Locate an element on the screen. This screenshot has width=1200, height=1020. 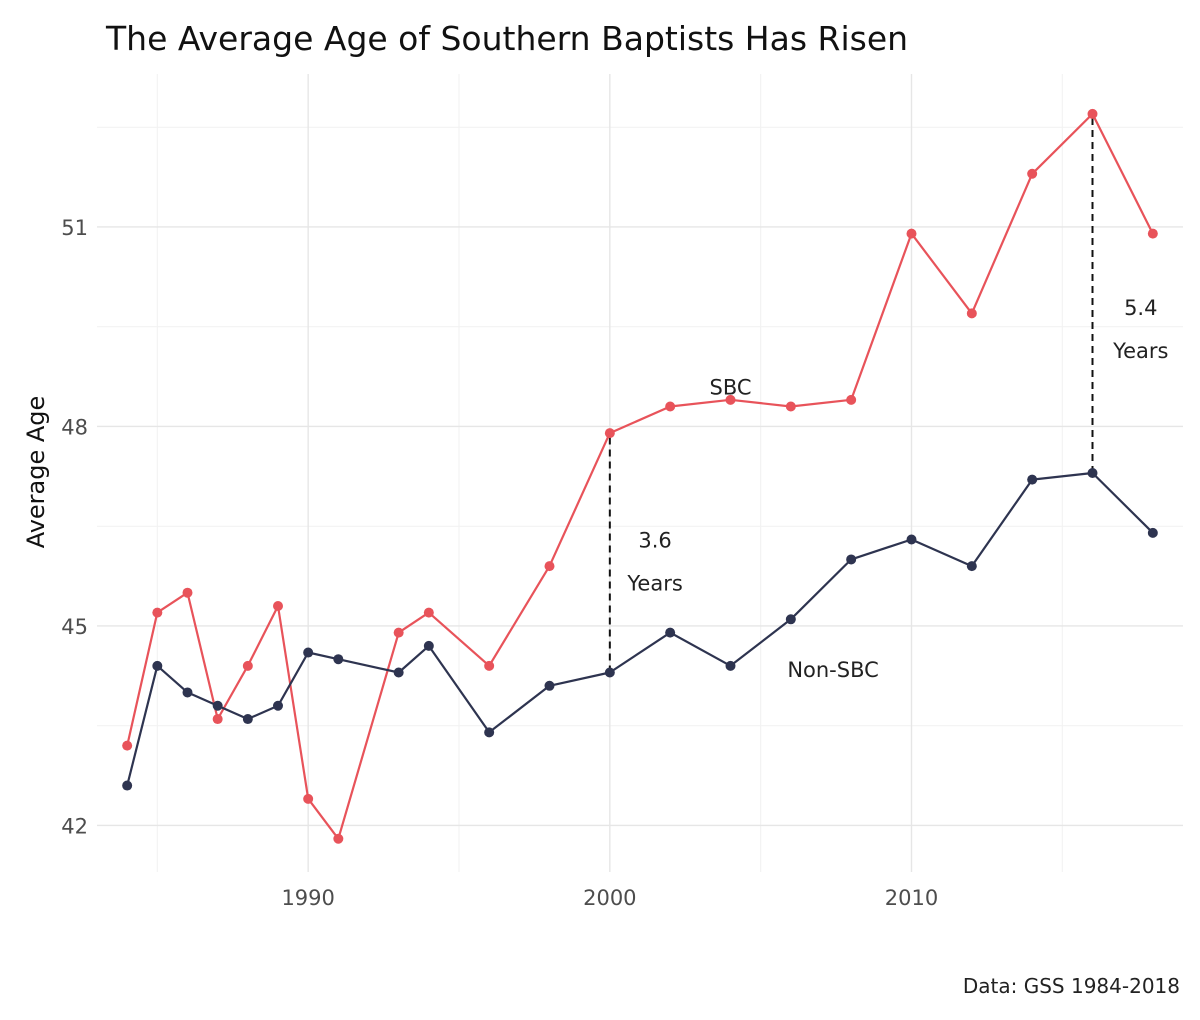
x-tick-label: 2000 is located at coordinates (609, 898).